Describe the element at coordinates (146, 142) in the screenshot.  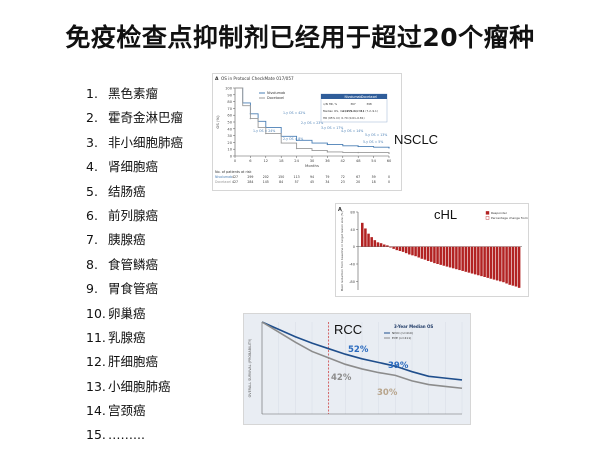
I see `cancer-list-name: 非小细胞肺癌` at that location.